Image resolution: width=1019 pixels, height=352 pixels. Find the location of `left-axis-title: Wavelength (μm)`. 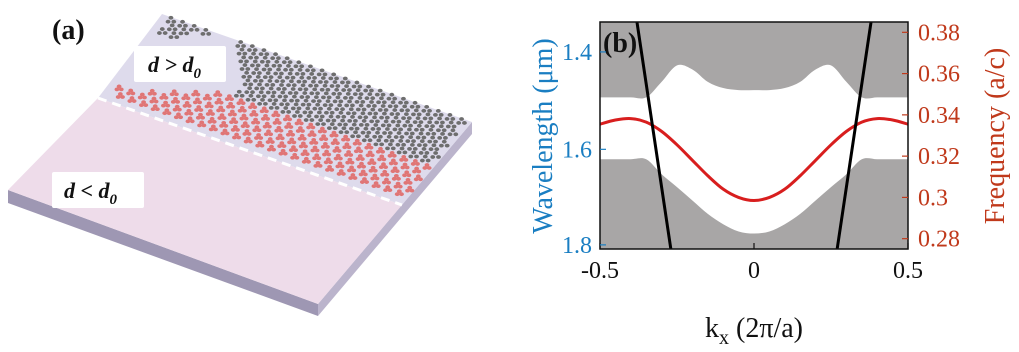

left-axis-title: Wavelength (μm) is located at coordinates (543, 135).